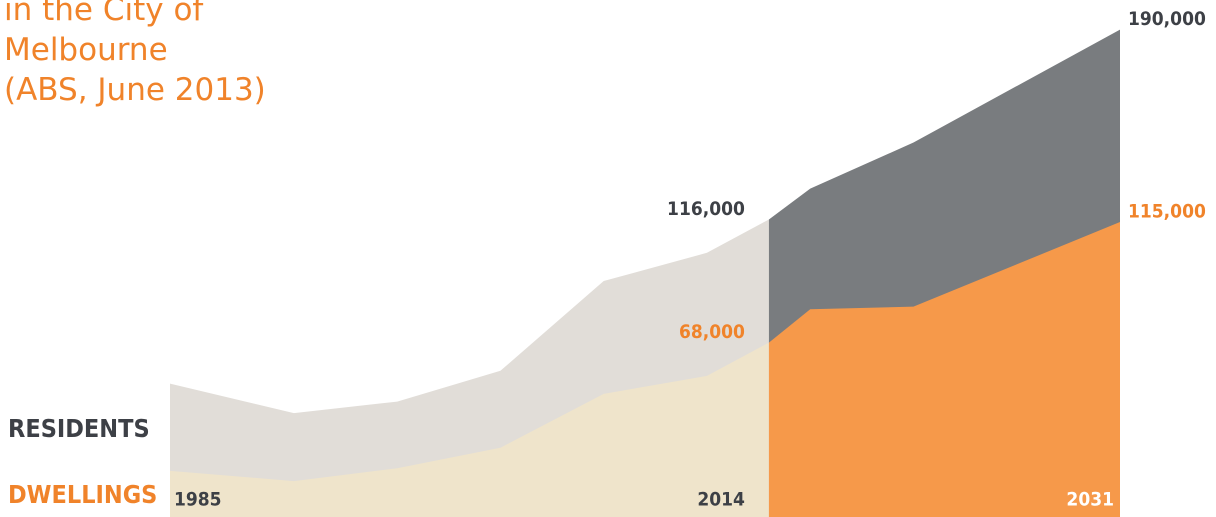 This screenshot has height=517, width=1216. I want to click on value-label: 116,000, so click(706, 209).